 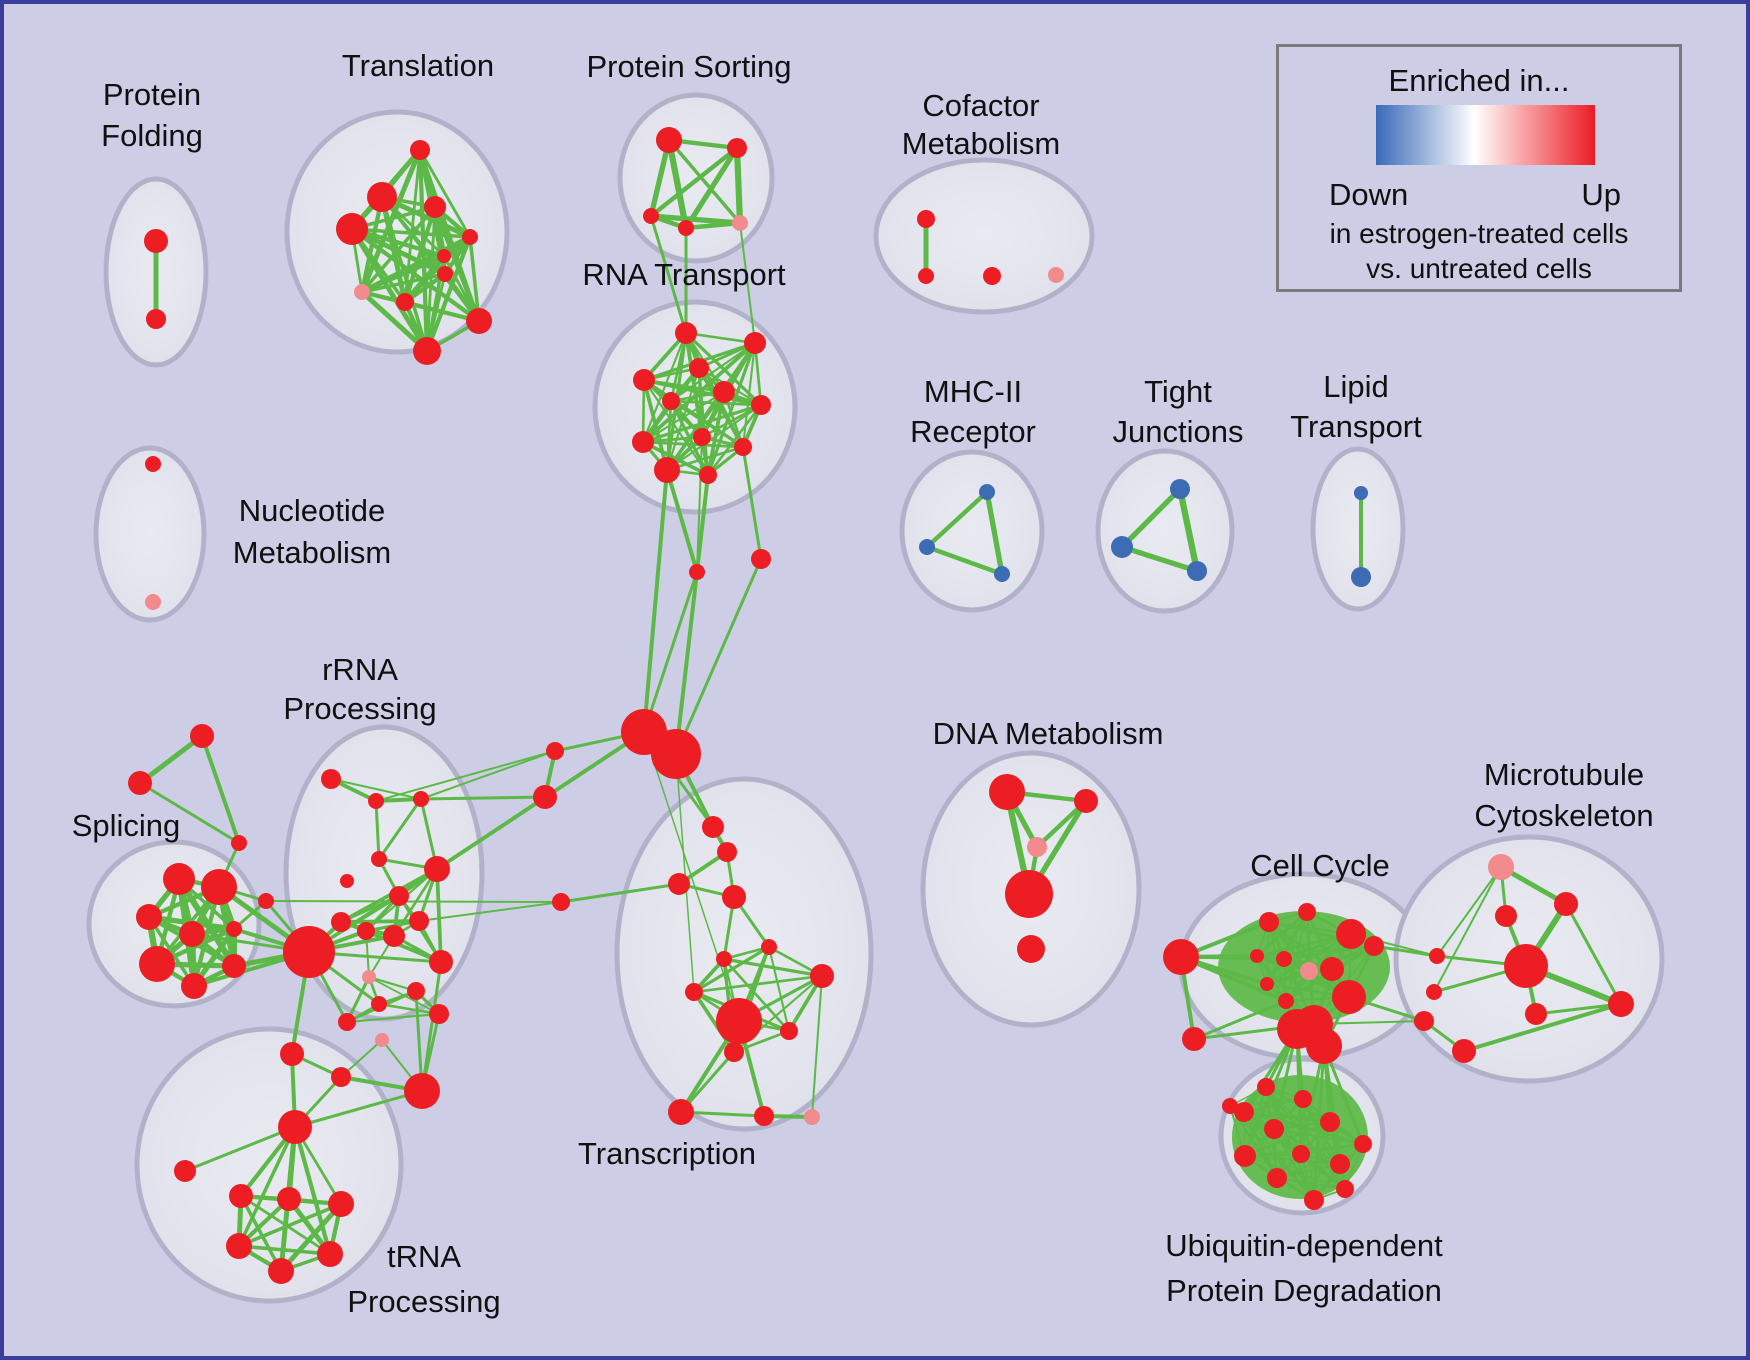 What do you see at coordinates (1320, 865) in the screenshot?
I see `cell-cycle-label: Cell Cycle` at bounding box center [1320, 865].